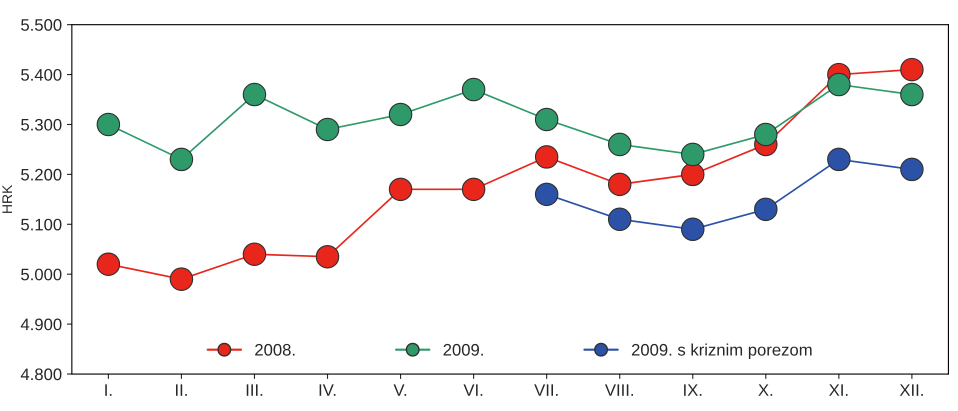  I want to click on y-tick-label: 5.200, so click(41, 174).